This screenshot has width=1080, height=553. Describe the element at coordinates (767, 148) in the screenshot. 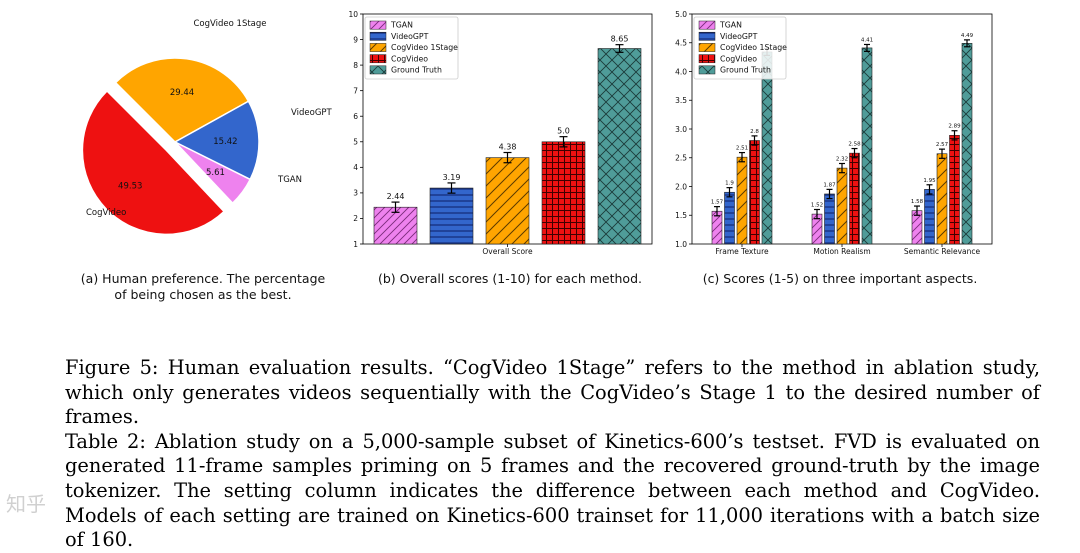

I see `bar-ground-truth-frame-texture` at that location.